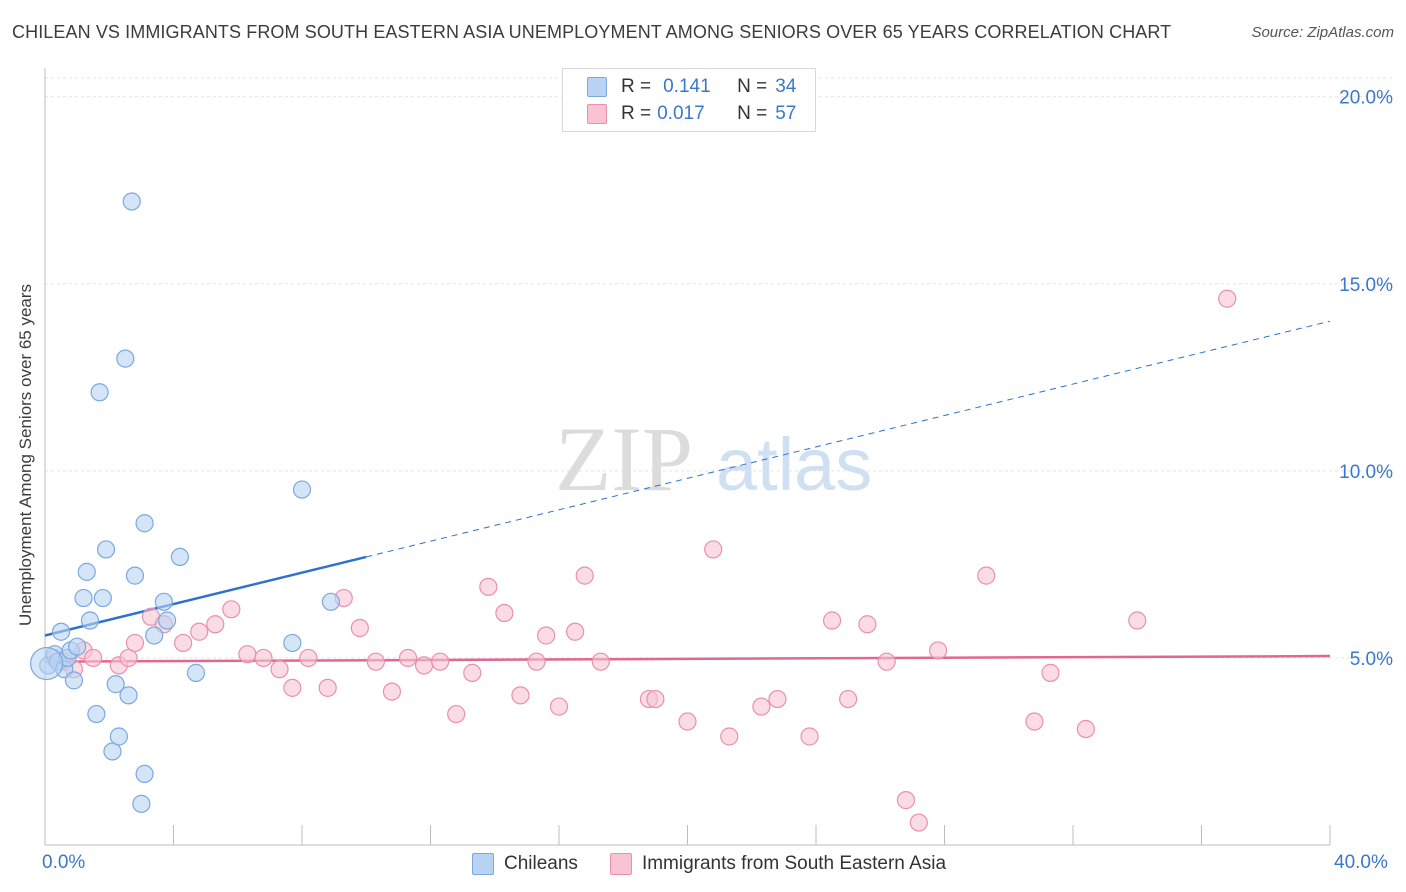 The height and width of the screenshot is (892, 1406). Describe the element at coordinates (25, 455) in the screenshot. I see `y-axis-label: Unemployment Among Seniors over 65 years` at that location.